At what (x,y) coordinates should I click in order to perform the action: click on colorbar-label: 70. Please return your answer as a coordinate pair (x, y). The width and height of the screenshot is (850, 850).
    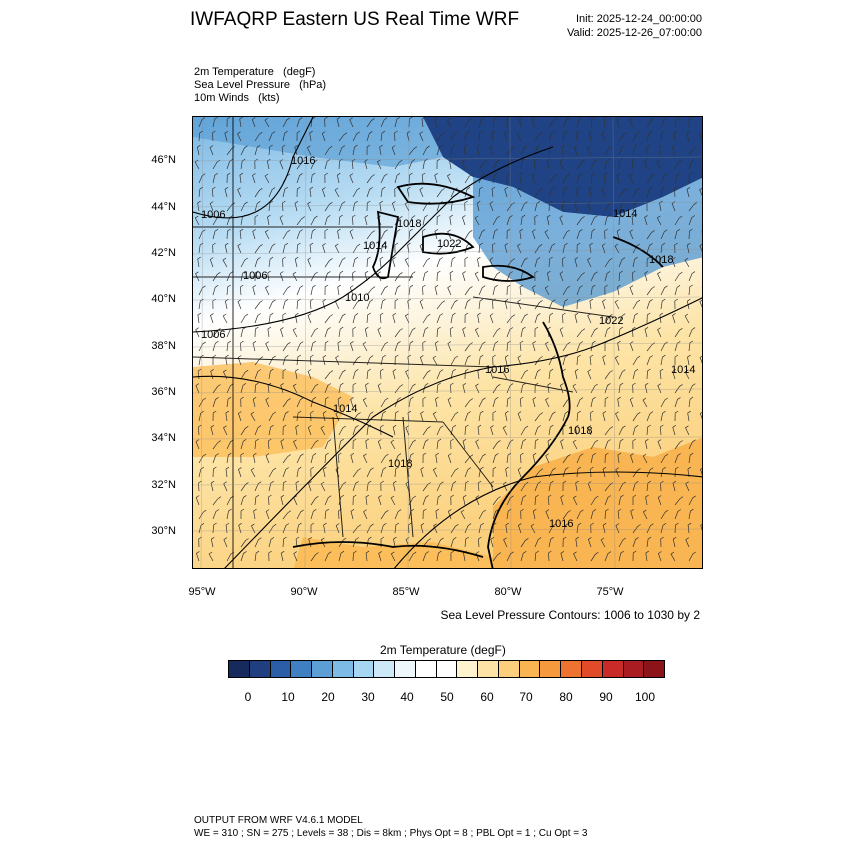
    Looking at the image, I should click on (526, 697).